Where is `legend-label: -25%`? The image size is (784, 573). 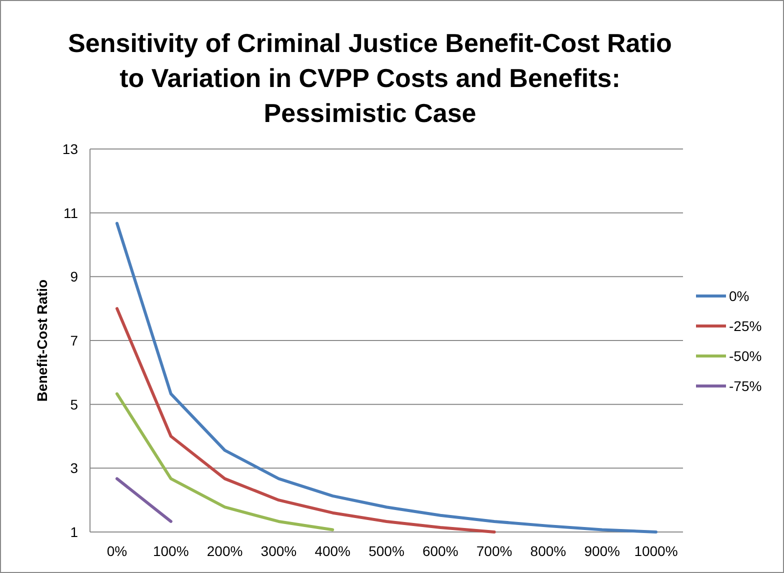 legend-label: -25% is located at coordinates (745, 326).